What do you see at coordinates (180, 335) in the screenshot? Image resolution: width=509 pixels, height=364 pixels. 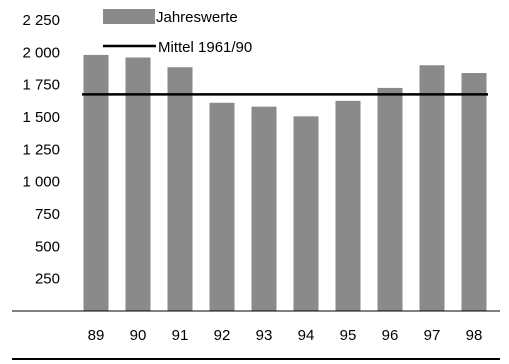 I see `x-tick-label: 91` at bounding box center [180, 335].